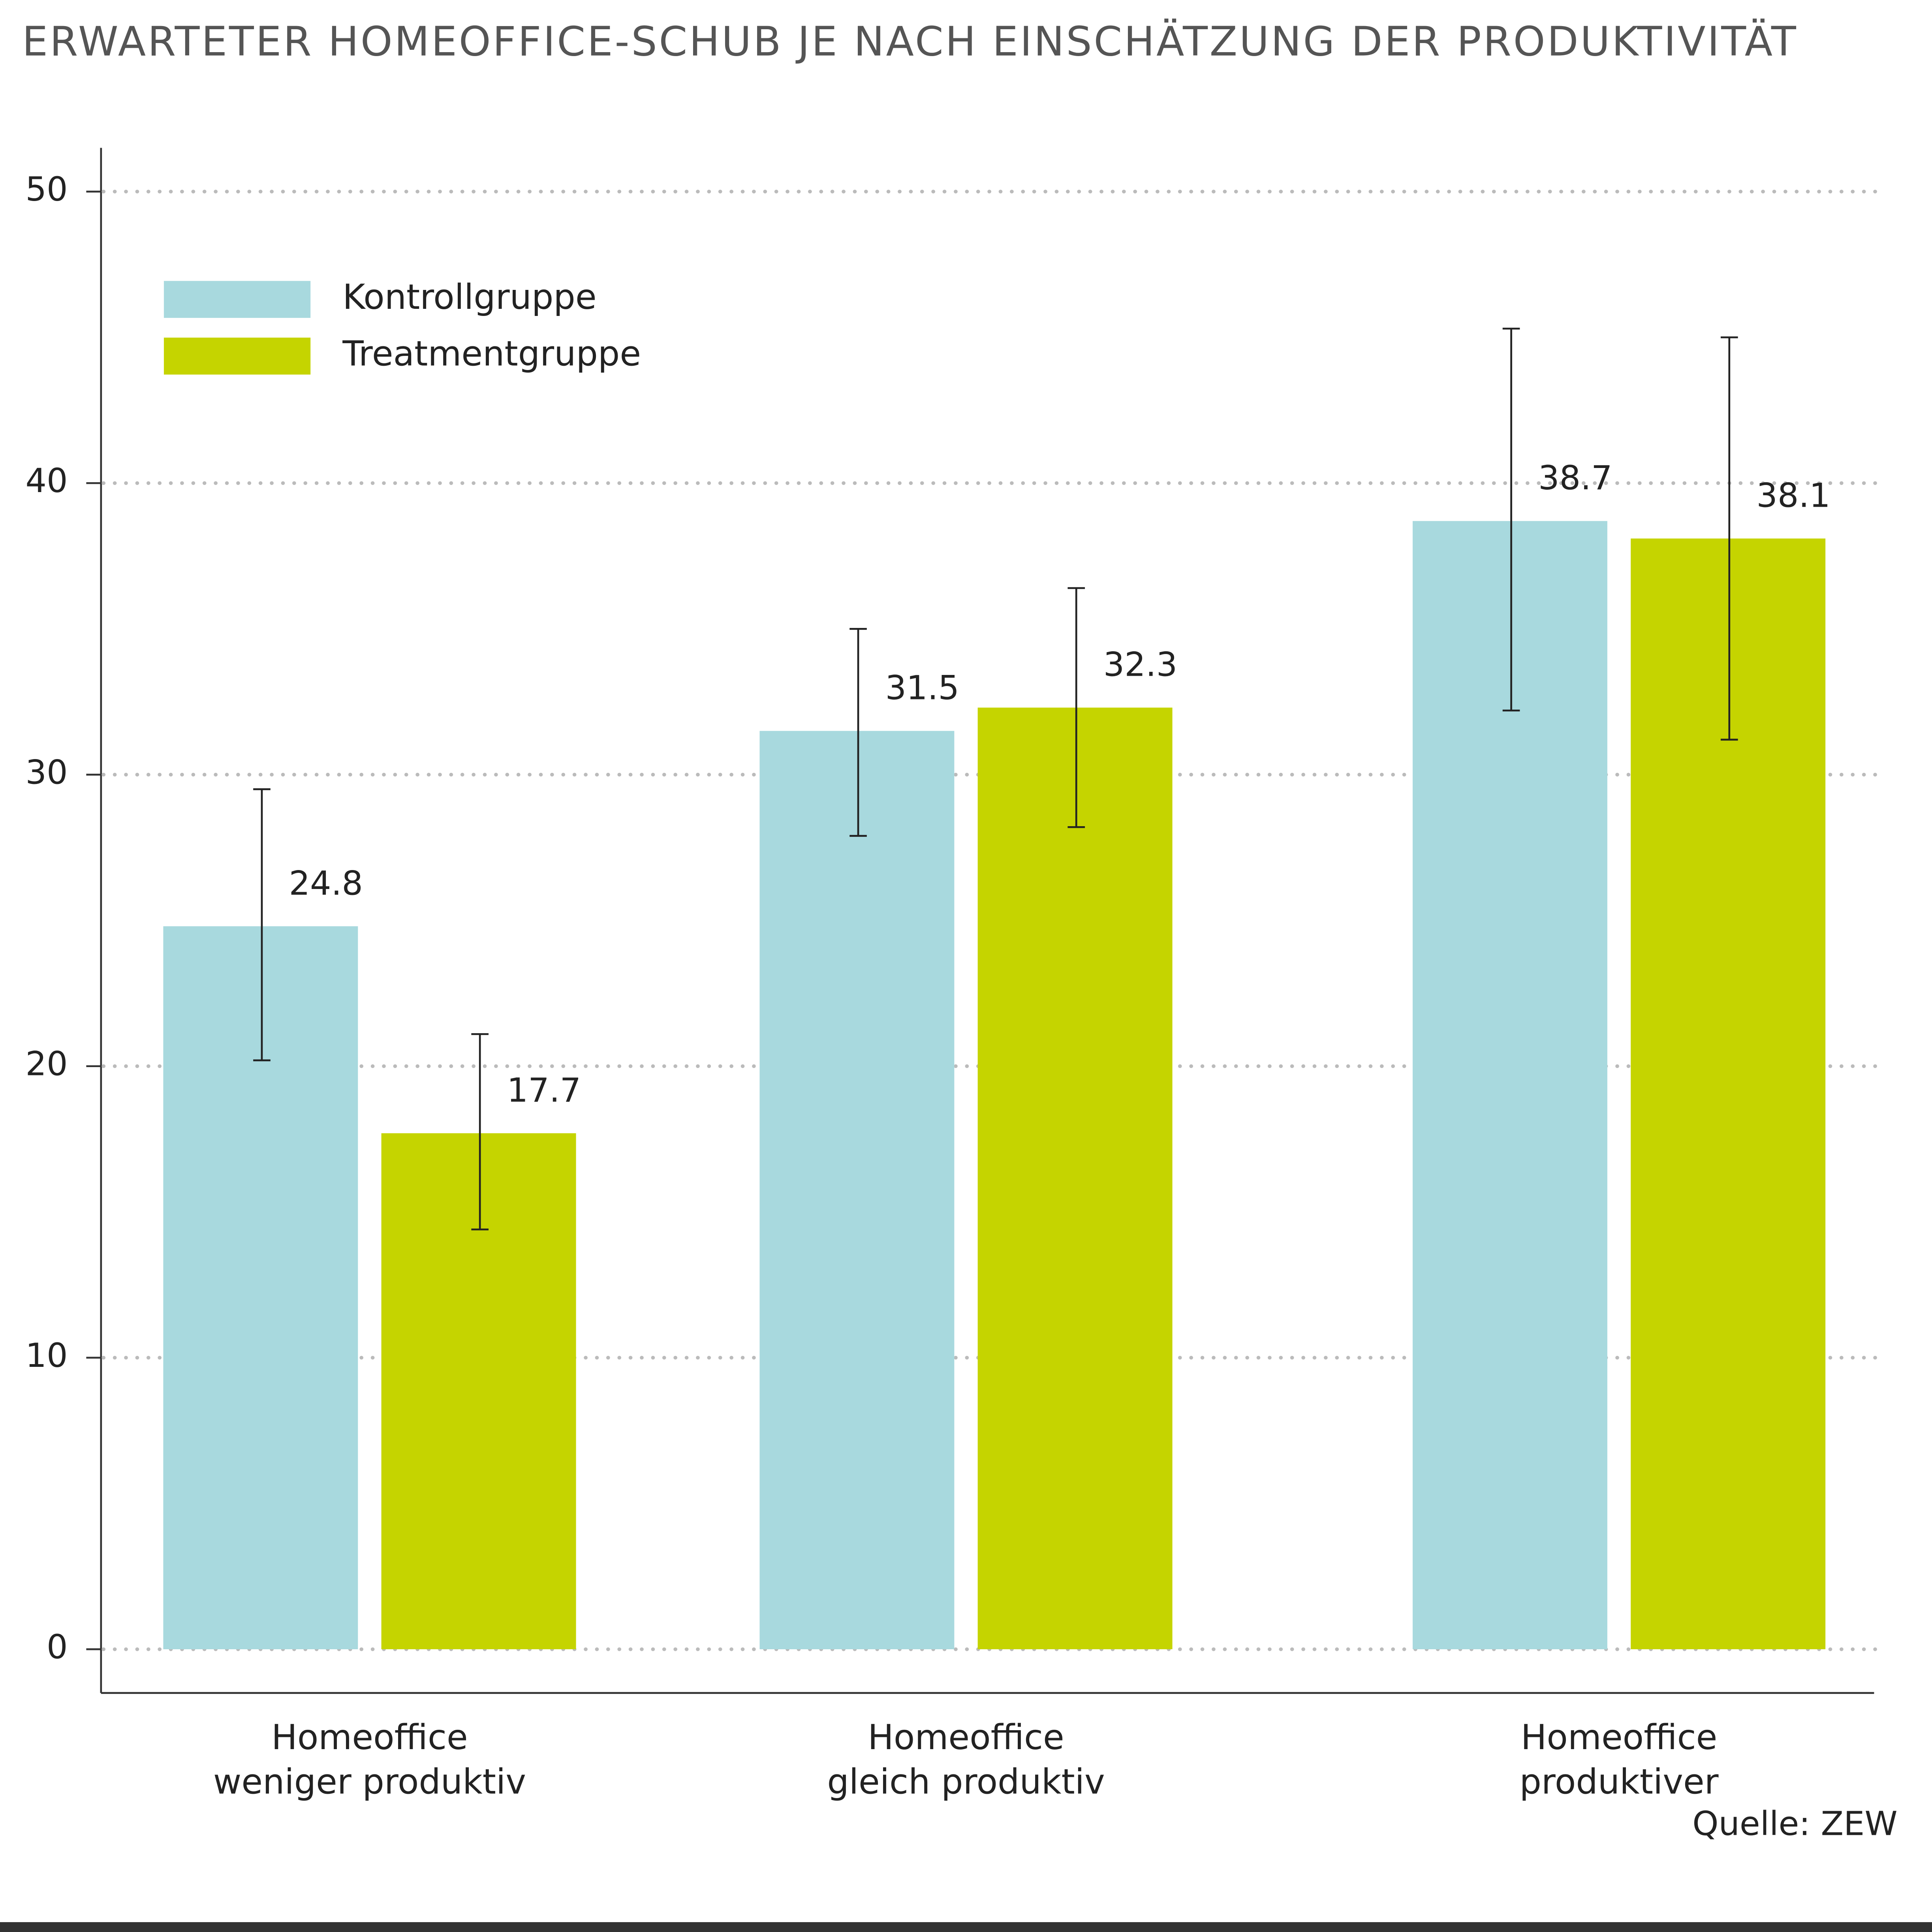  Describe the element at coordinates (922, 688) in the screenshot. I see `value-label: 31.5` at that location.